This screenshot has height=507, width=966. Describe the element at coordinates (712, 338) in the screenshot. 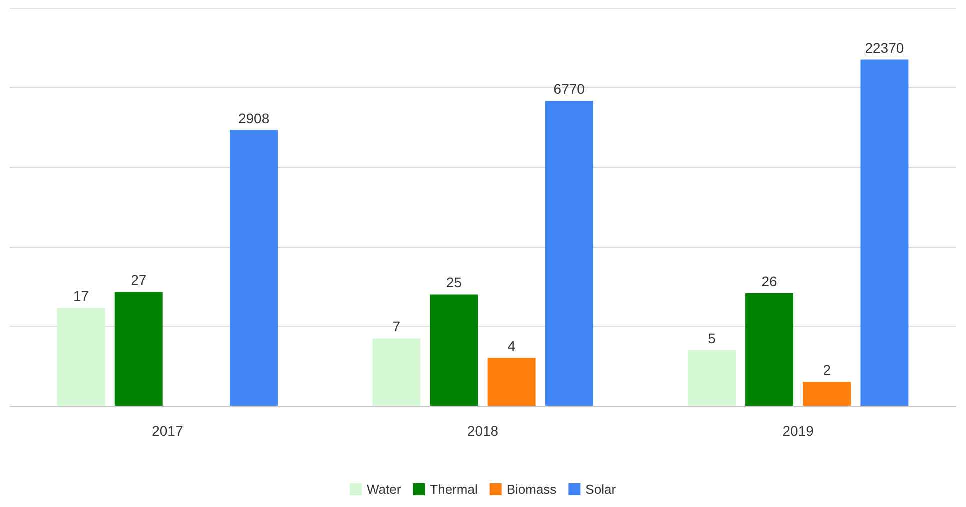

I see `data-label: 5` at that location.